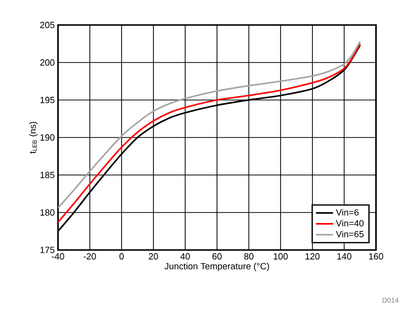 This screenshot has width=410, height=312. I want to click on x-axis-title: Junction Temperature (°C), so click(216, 267).